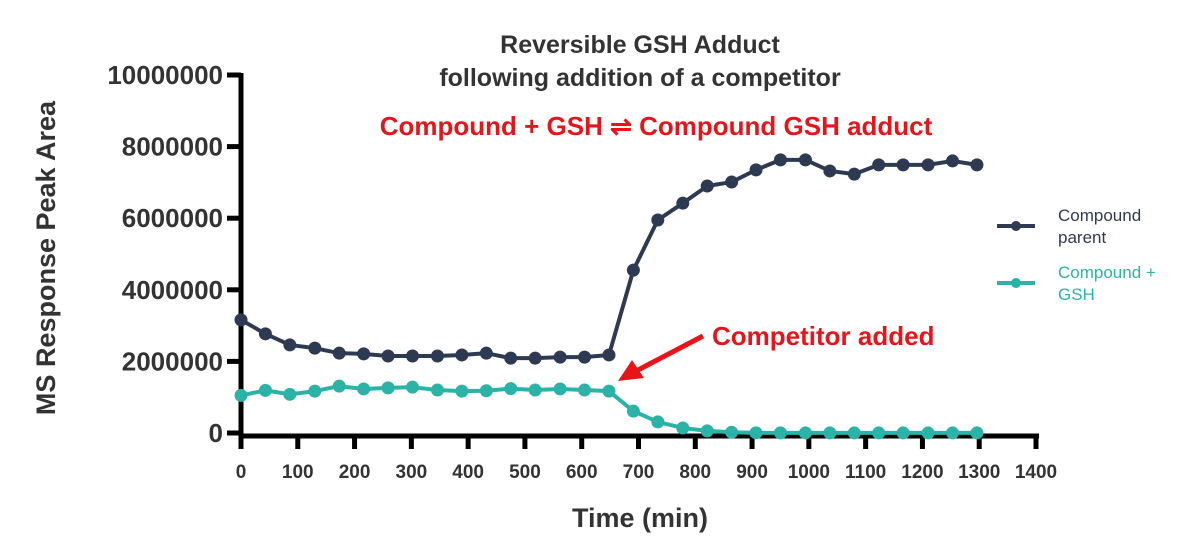 The width and height of the screenshot is (1200, 560). What do you see at coordinates (165, 75) in the screenshot?
I see `y-tick-label: 10000000` at bounding box center [165, 75].